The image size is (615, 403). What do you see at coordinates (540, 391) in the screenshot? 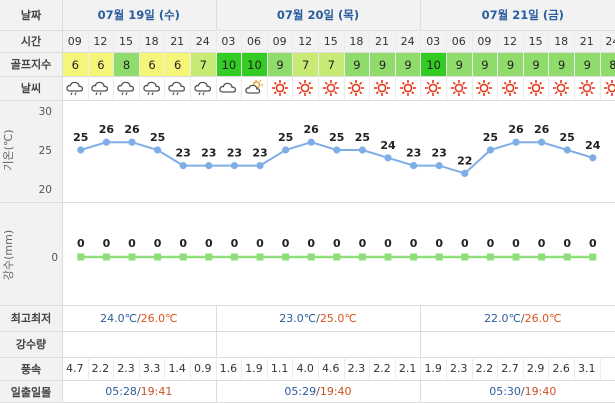
I see `sunset-time: 19:40` at bounding box center [540, 391].